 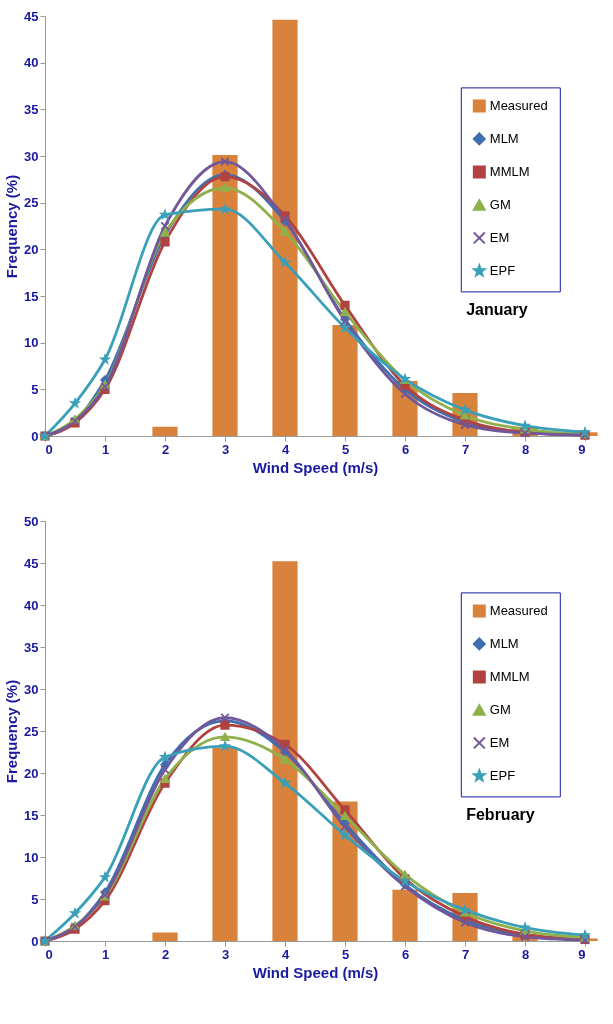 What do you see at coordinates (497, 309) in the screenshot?
I see `annotation: January` at bounding box center [497, 309].